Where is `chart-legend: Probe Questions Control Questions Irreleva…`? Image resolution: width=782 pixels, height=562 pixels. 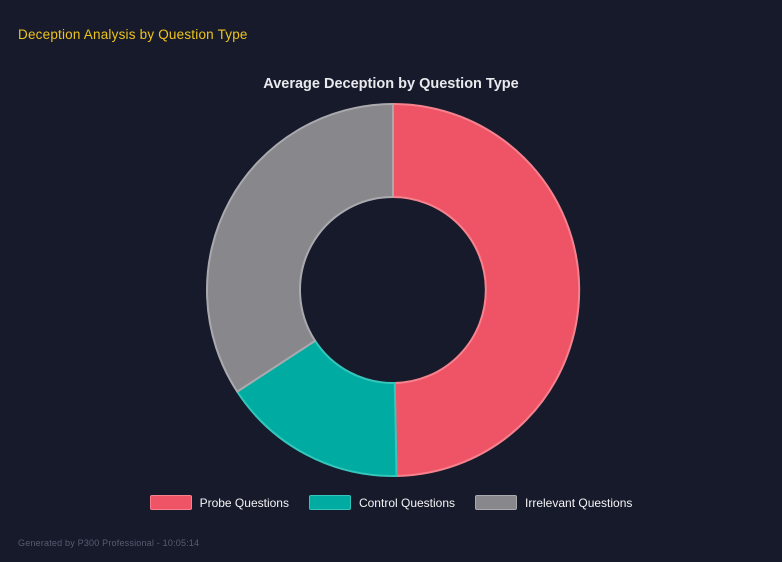
chart-legend: Probe Questions Control Questions Irreleva… is located at coordinates (391, 502).